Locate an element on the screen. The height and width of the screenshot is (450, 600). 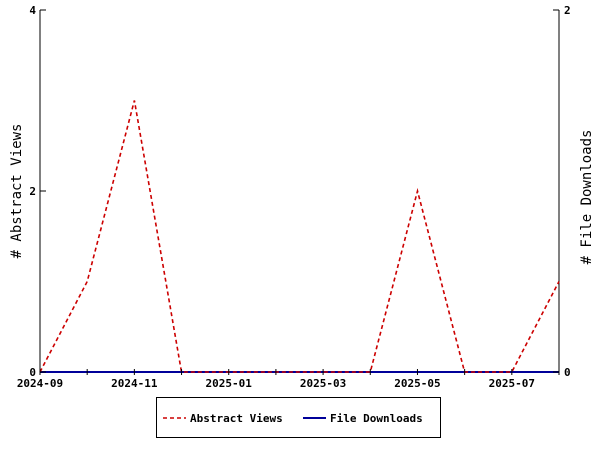
legend: Abstract Views File Downloads is located at coordinates (298, 417).